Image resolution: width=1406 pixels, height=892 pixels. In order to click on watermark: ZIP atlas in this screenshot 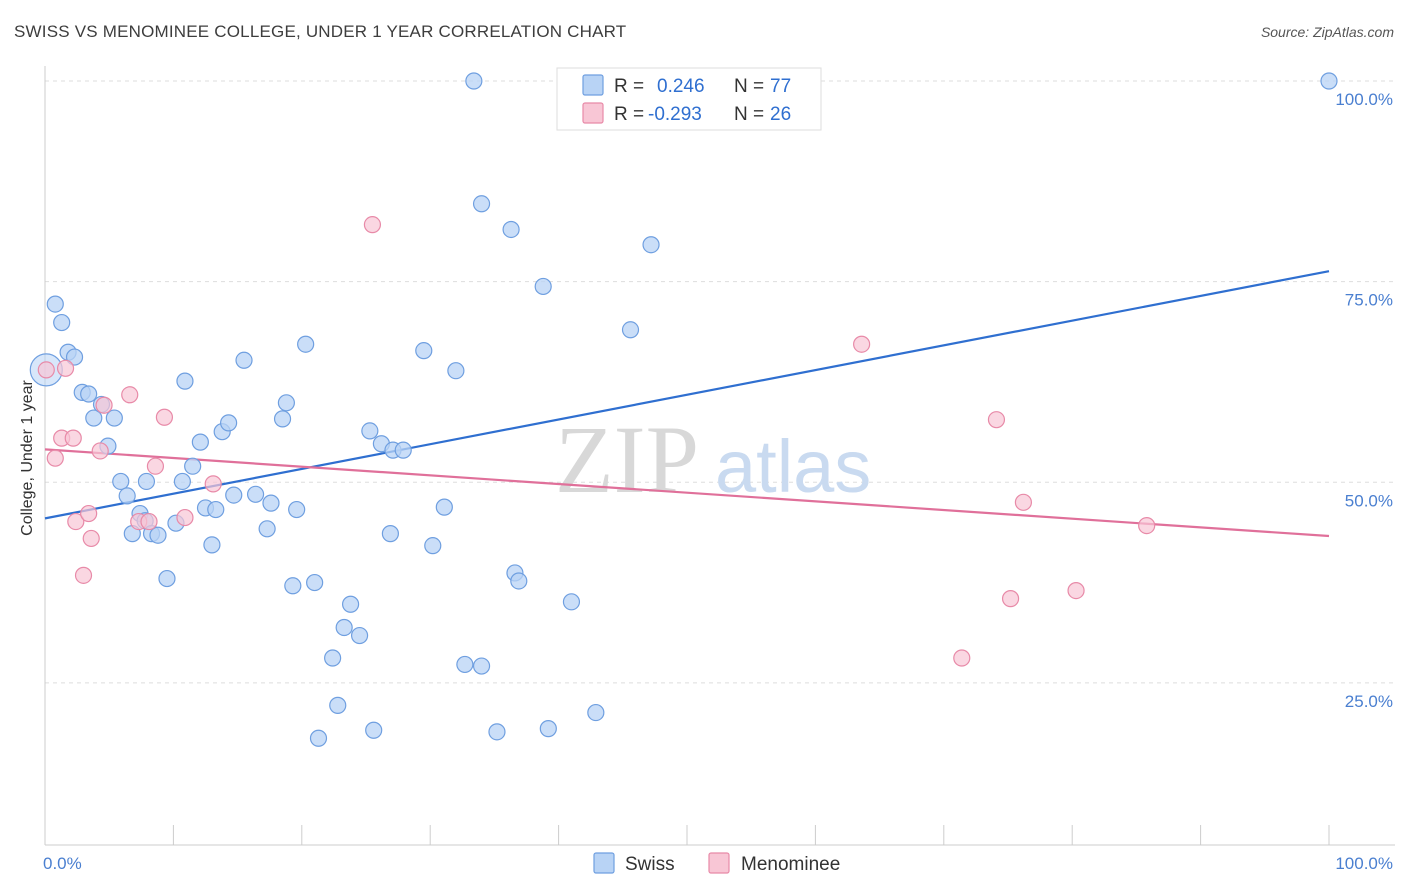, I will do `click(713, 459)`.